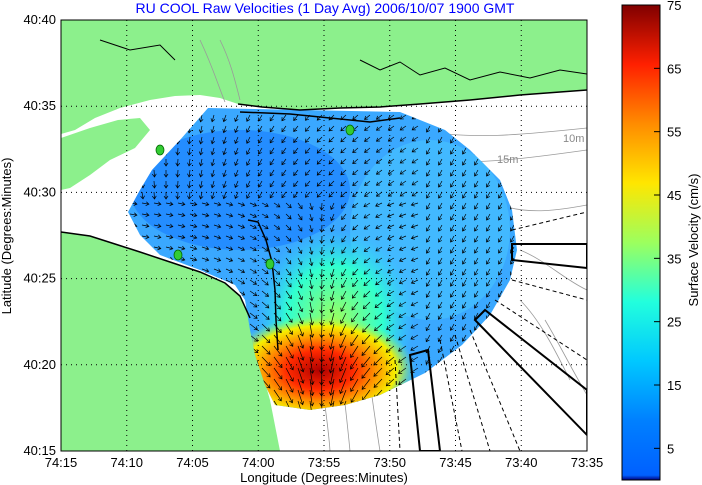  What do you see at coordinates (255, 197) in the screenshot?
I see `station-markers` at bounding box center [255, 197].